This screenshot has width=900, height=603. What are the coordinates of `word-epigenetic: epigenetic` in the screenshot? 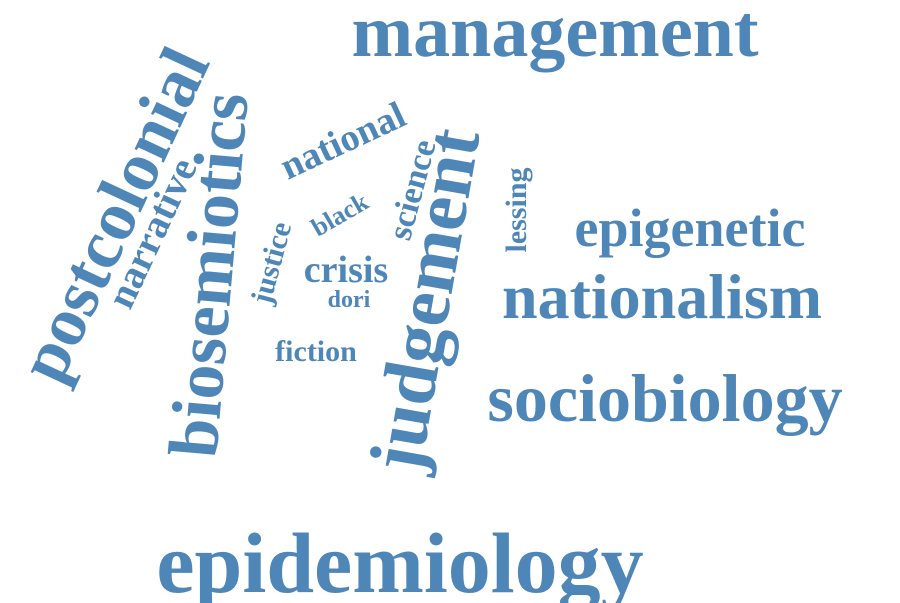 It's located at (690, 228).